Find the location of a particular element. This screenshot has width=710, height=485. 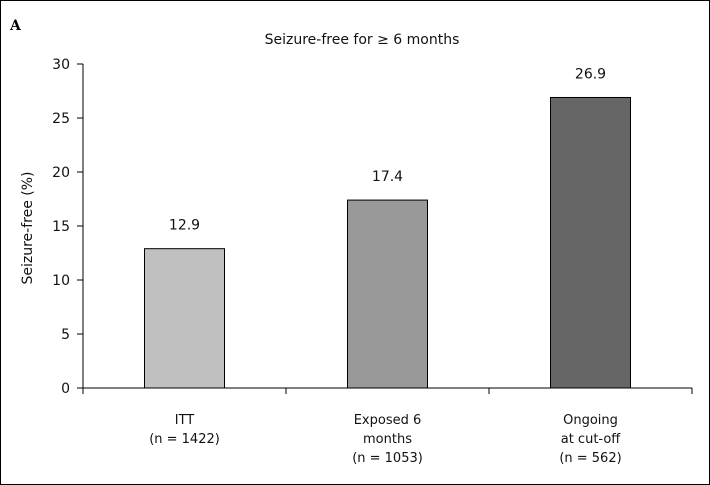

chart-title: Seizure-free for ≥ 6 months is located at coordinates (362, 40).